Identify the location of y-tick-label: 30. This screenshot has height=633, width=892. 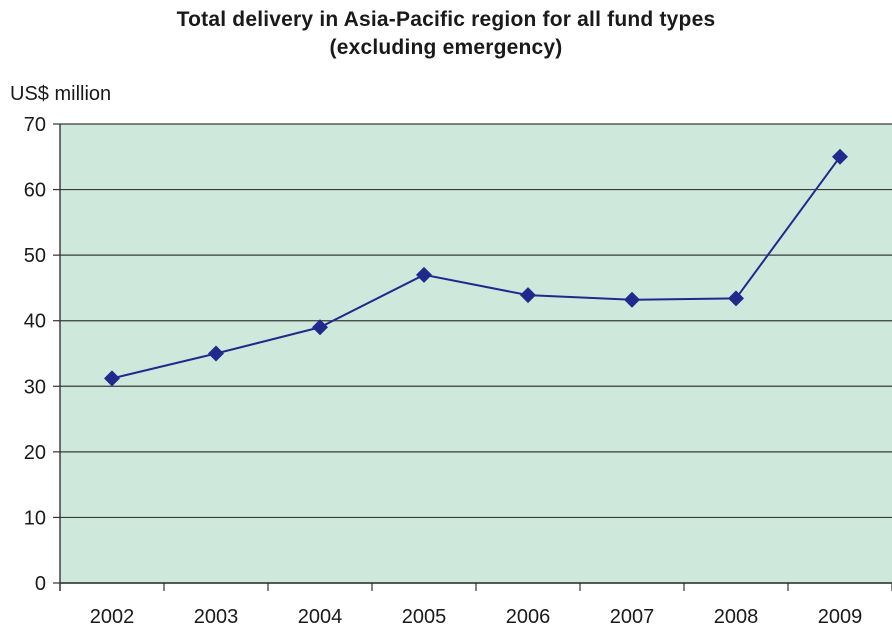
(35, 387).